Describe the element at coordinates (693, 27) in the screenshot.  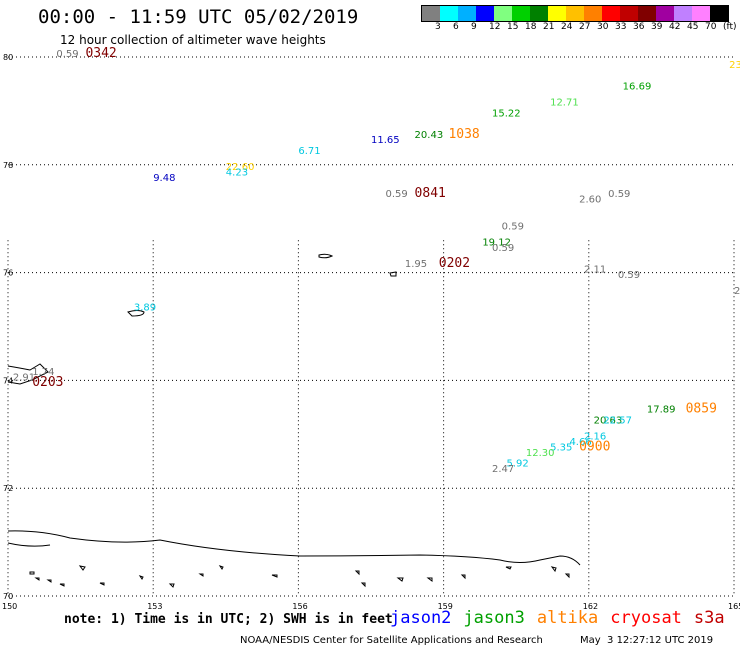
I see `legend-tick: 45` at that location.